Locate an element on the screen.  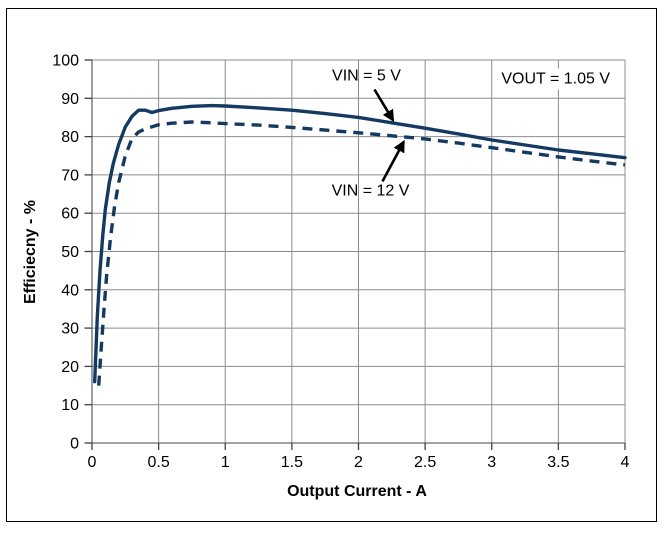
x-tick-label: 3 is located at coordinates (491, 462).